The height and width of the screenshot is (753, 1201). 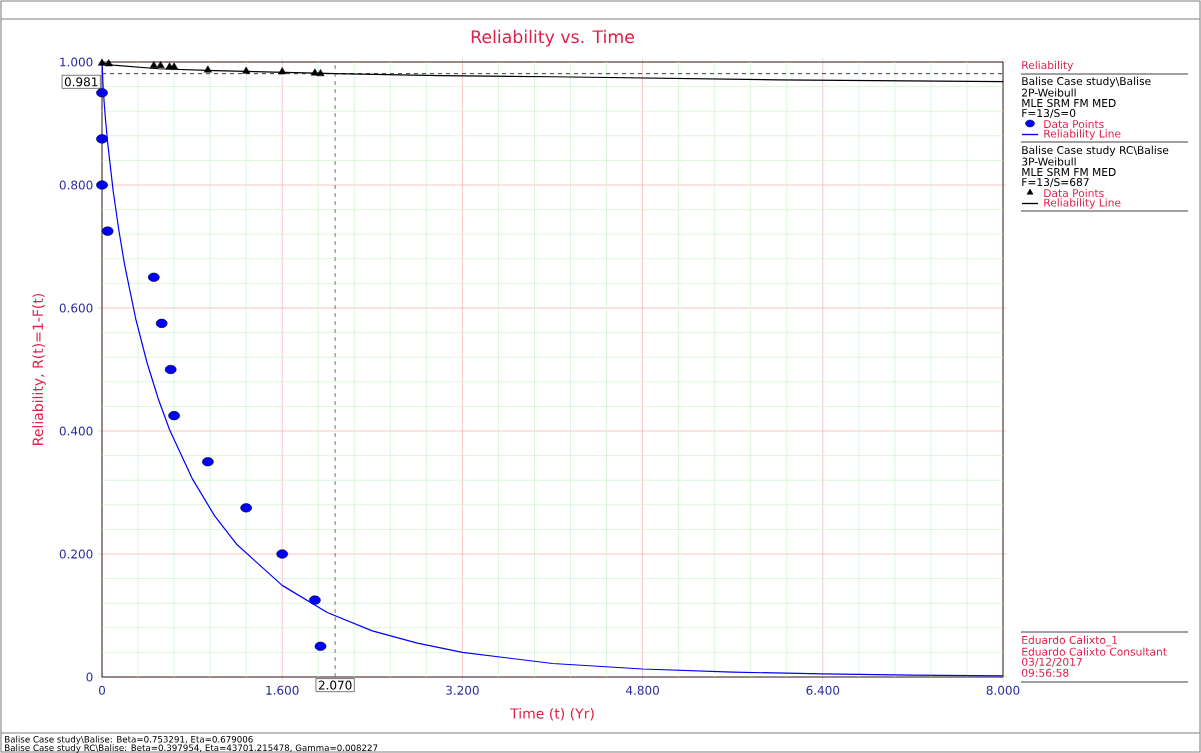 I want to click on x-tick-label: 8.000, so click(x=1003, y=690).